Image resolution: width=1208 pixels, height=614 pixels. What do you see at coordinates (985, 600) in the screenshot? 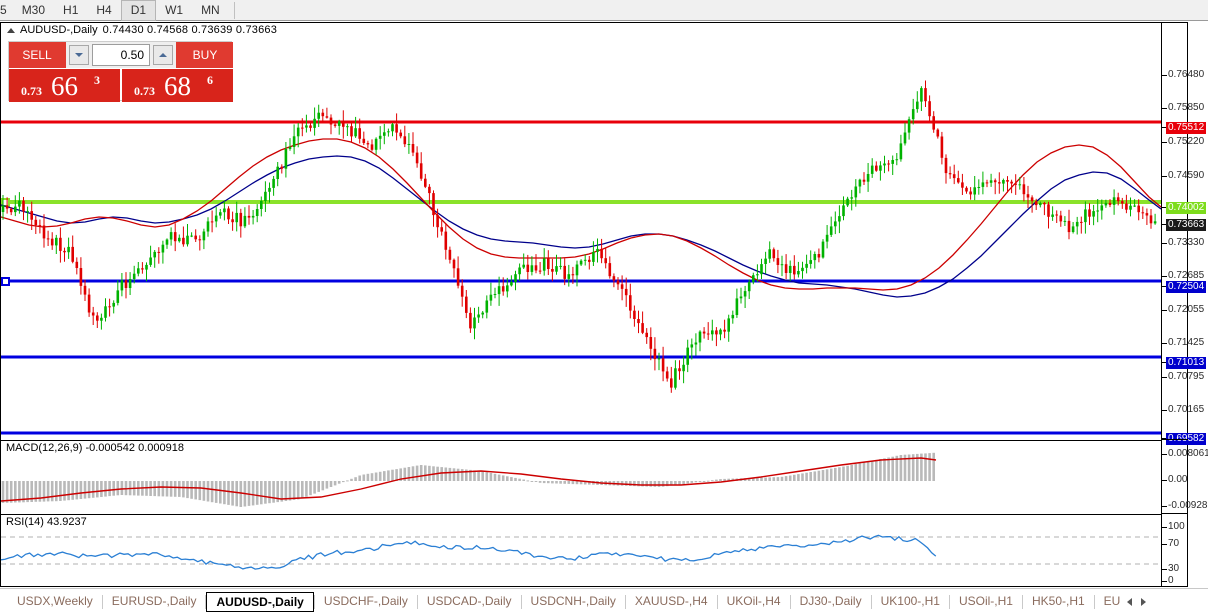
I see `chart-tab-usoil-h1: USOil-,H1` at bounding box center [985, 600].